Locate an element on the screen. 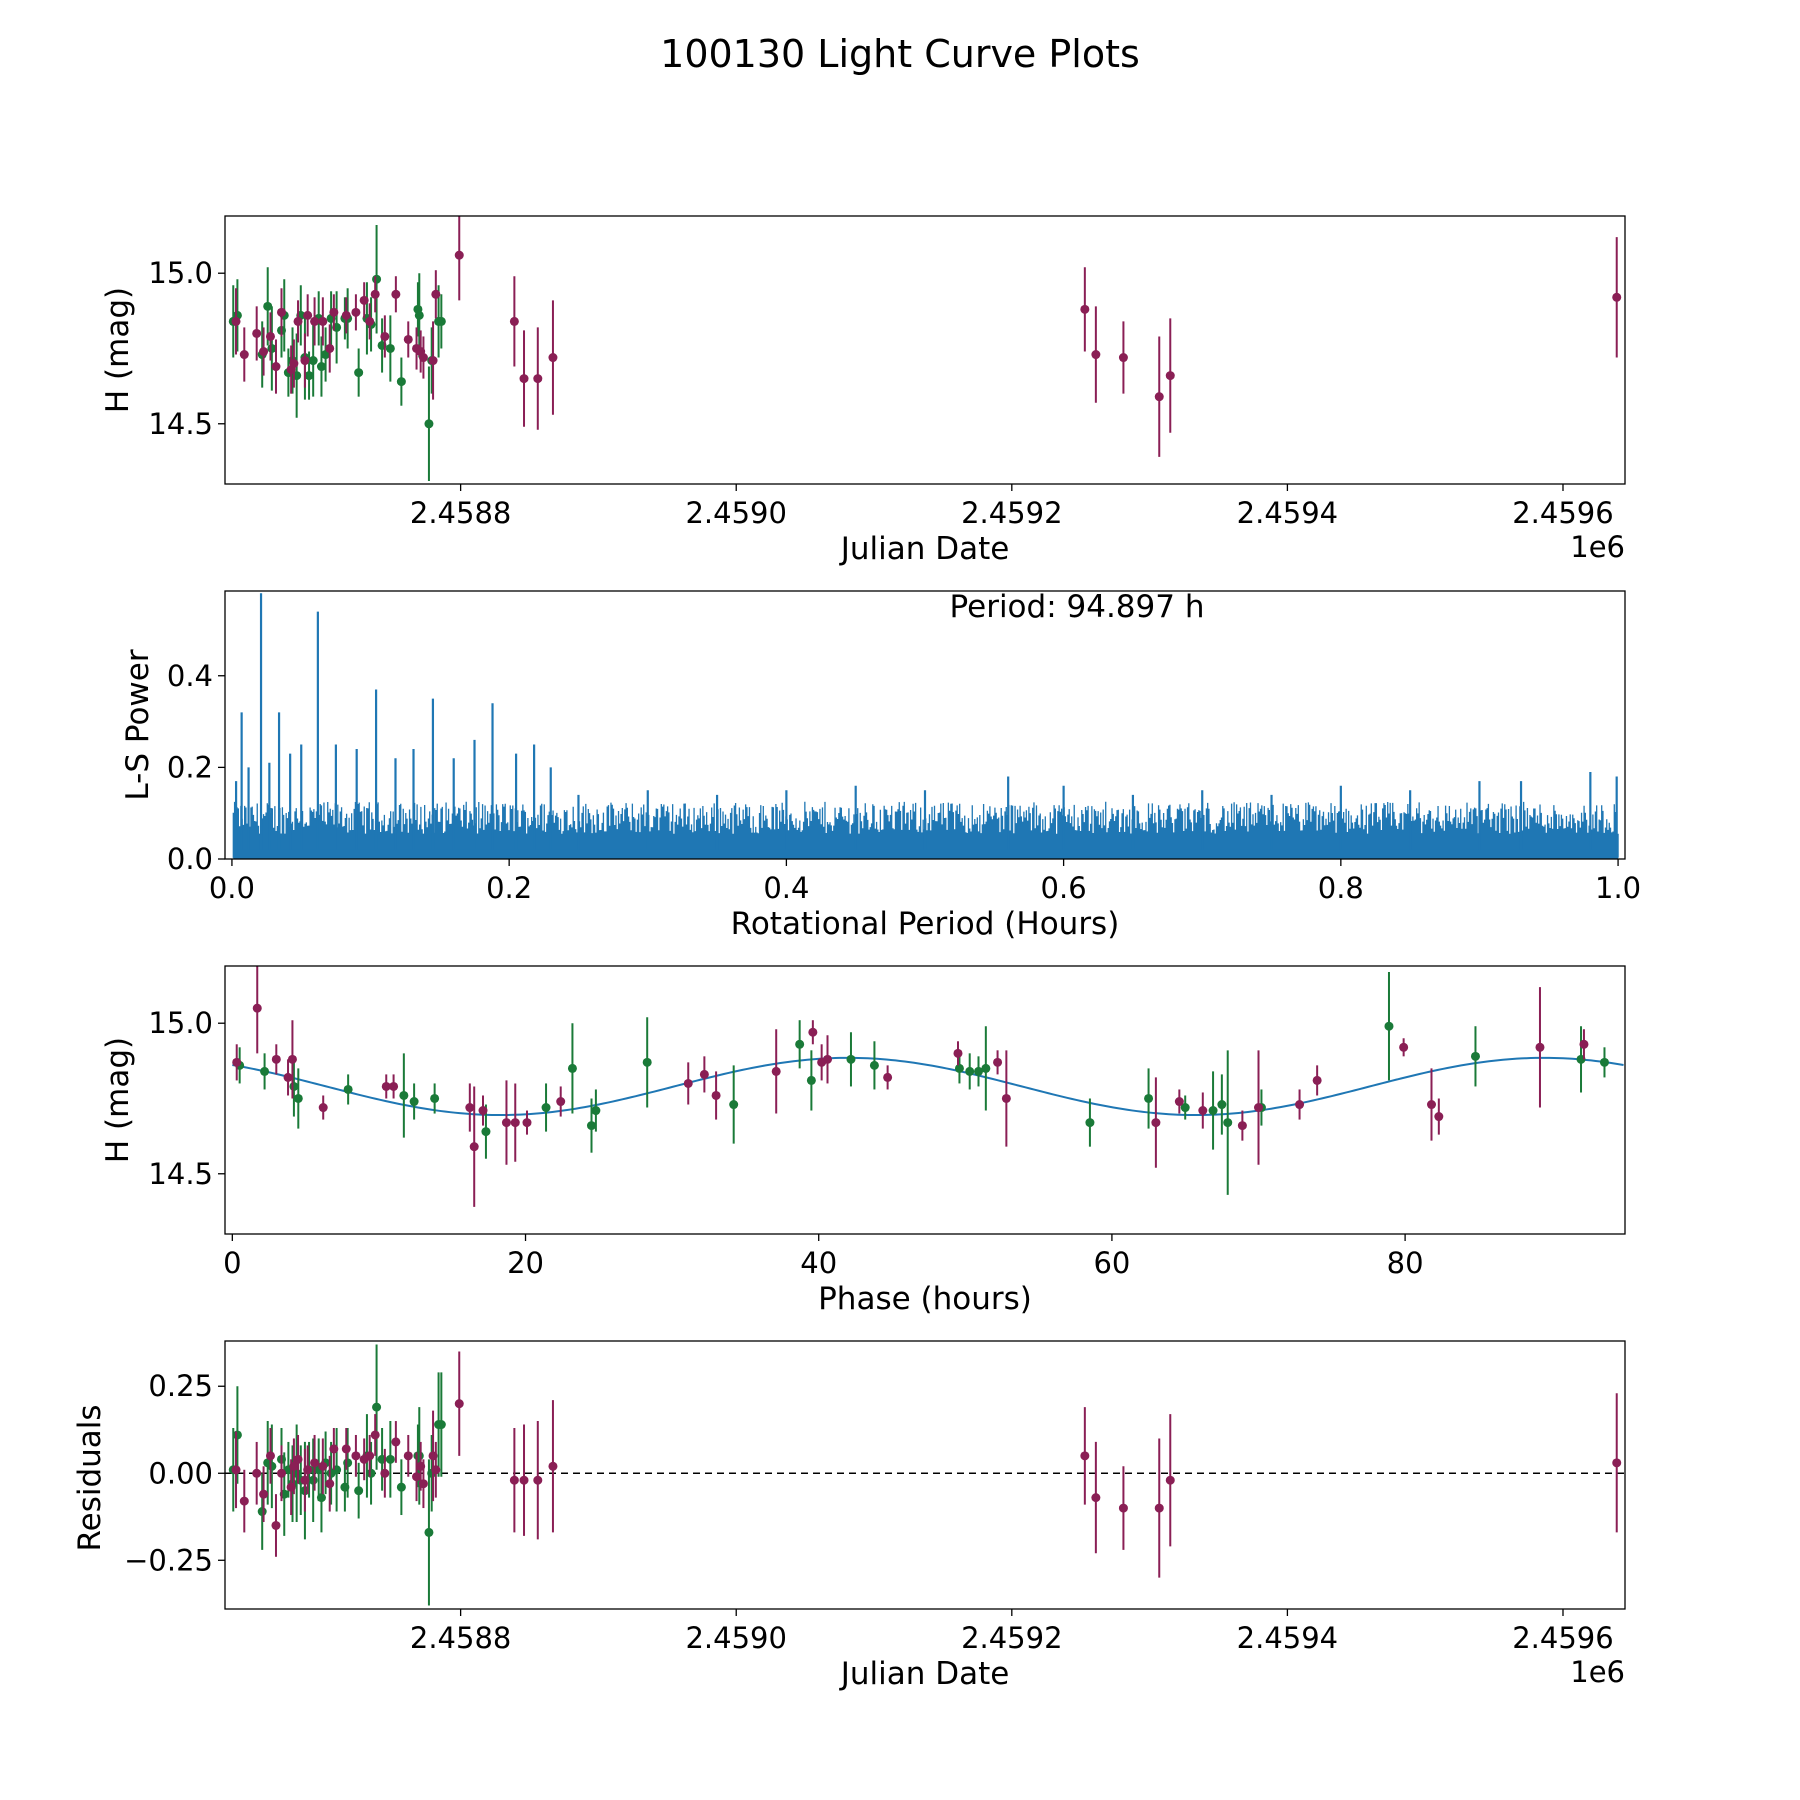  phased-xtick-label: 60 is located at coordinates (1111, 1263).